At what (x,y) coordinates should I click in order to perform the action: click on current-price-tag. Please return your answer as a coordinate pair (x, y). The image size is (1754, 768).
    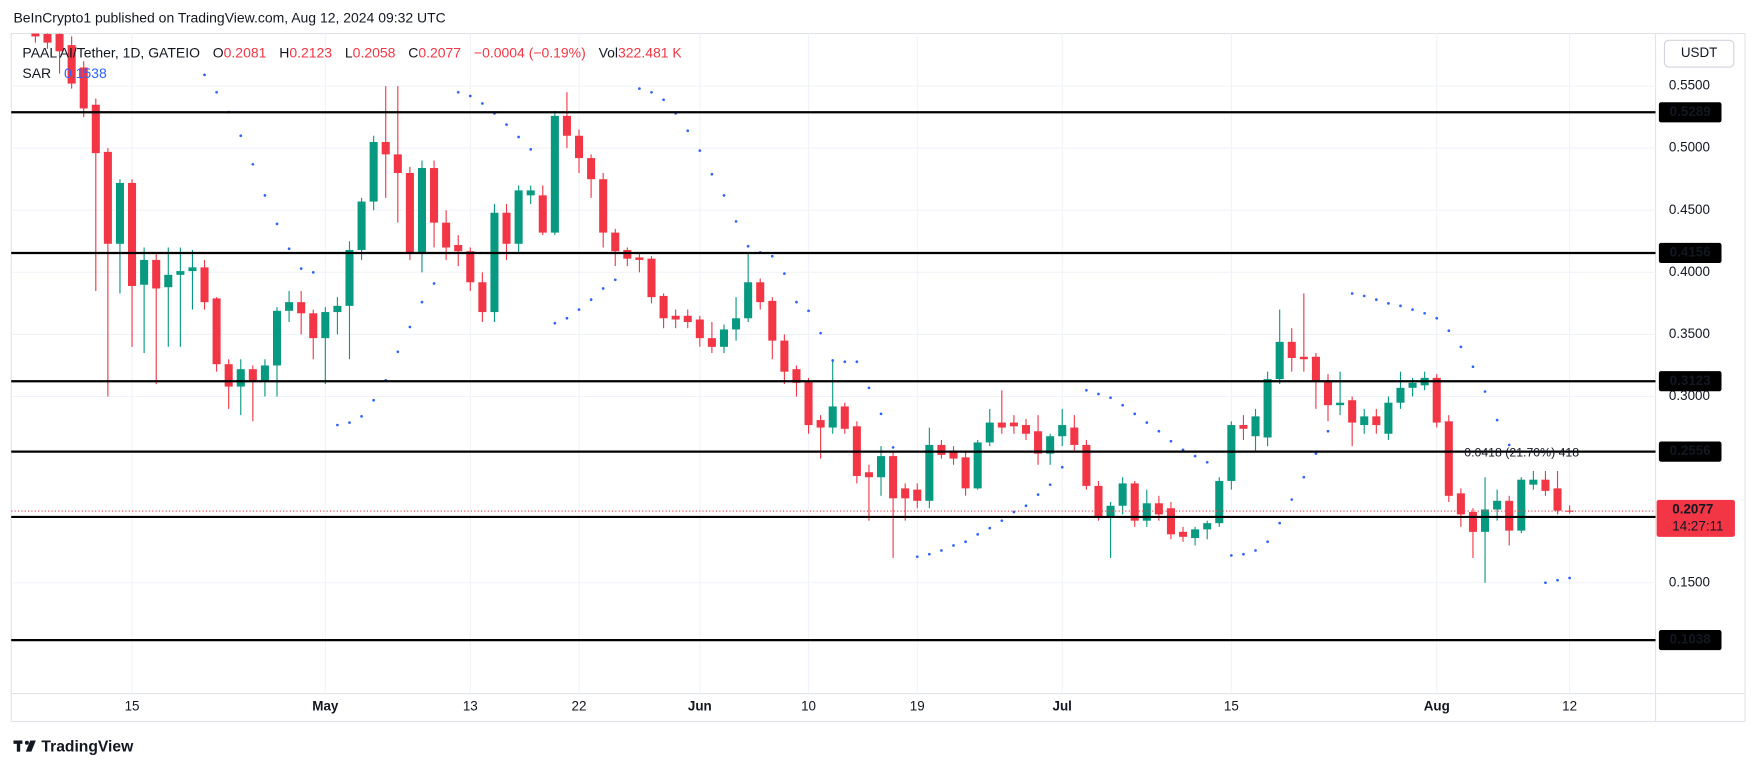
    Looking at the image, I should click on (1695, 518).